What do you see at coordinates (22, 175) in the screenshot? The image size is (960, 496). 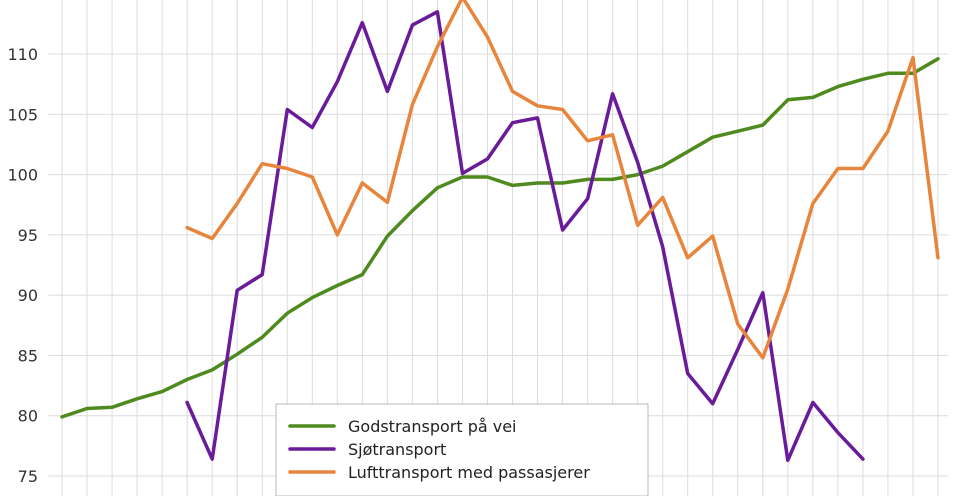 I see `y-tick-label: 100` at bounding box center [22, 175].